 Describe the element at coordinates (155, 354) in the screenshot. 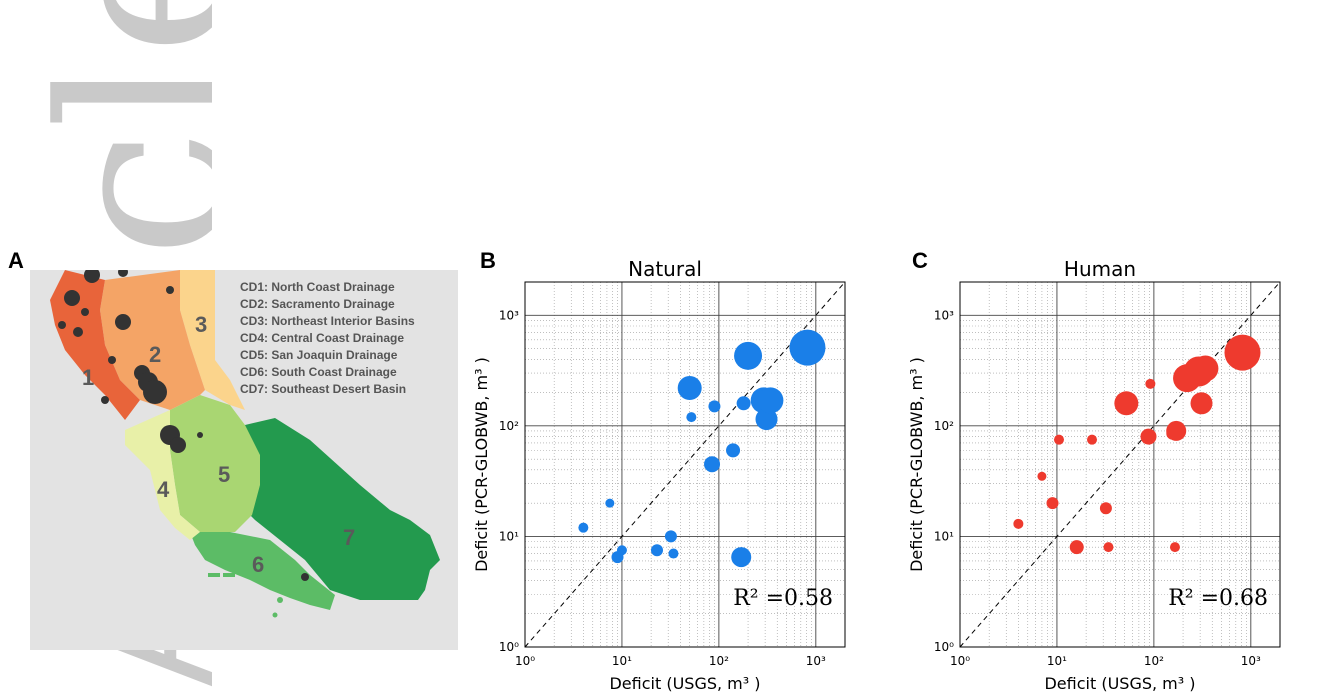

I see `region-label-2: 2` at that location.